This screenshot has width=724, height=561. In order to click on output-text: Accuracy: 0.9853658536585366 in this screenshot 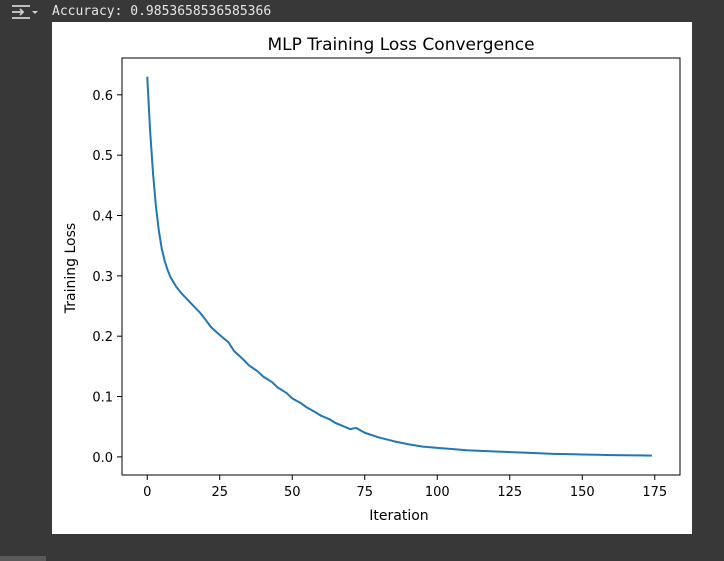, I will do `click(162, 11)`.